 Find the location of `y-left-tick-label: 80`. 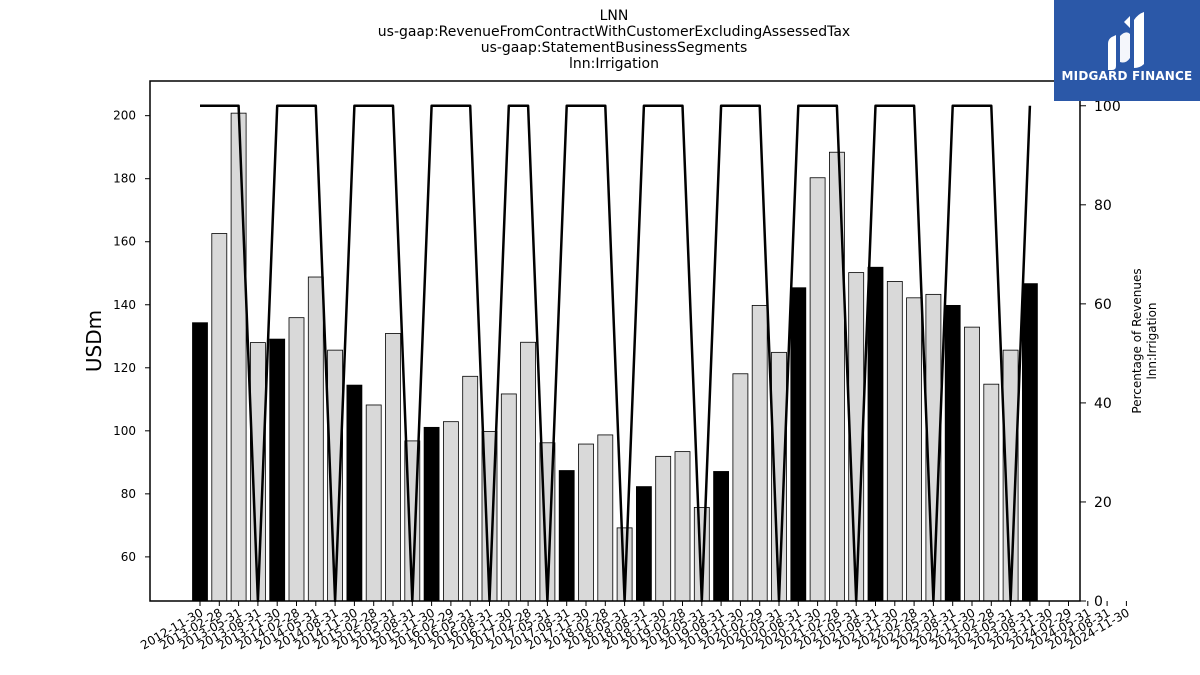

y-left-tick-label: 80 is located at coordinates (128, 494).